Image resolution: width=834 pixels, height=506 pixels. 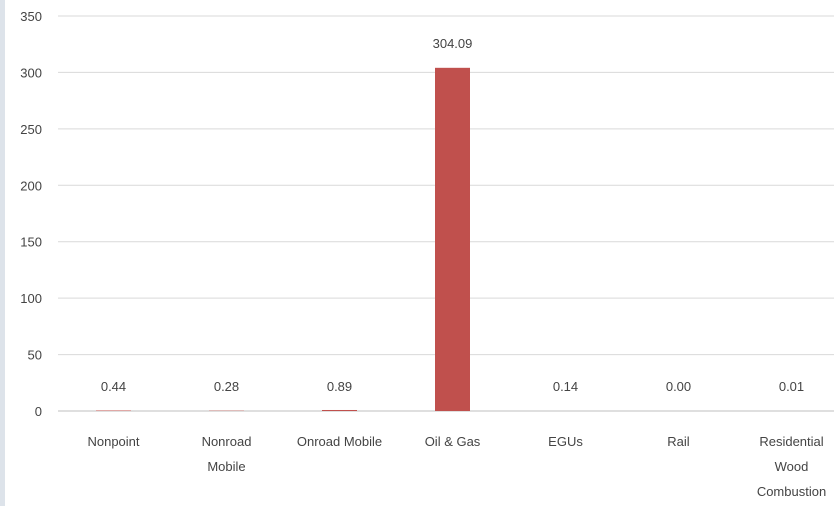 What do you see at coordinates (565, 386) in the screenshot?
I see `data-label: 0.14` at bounding box center [565, 386].